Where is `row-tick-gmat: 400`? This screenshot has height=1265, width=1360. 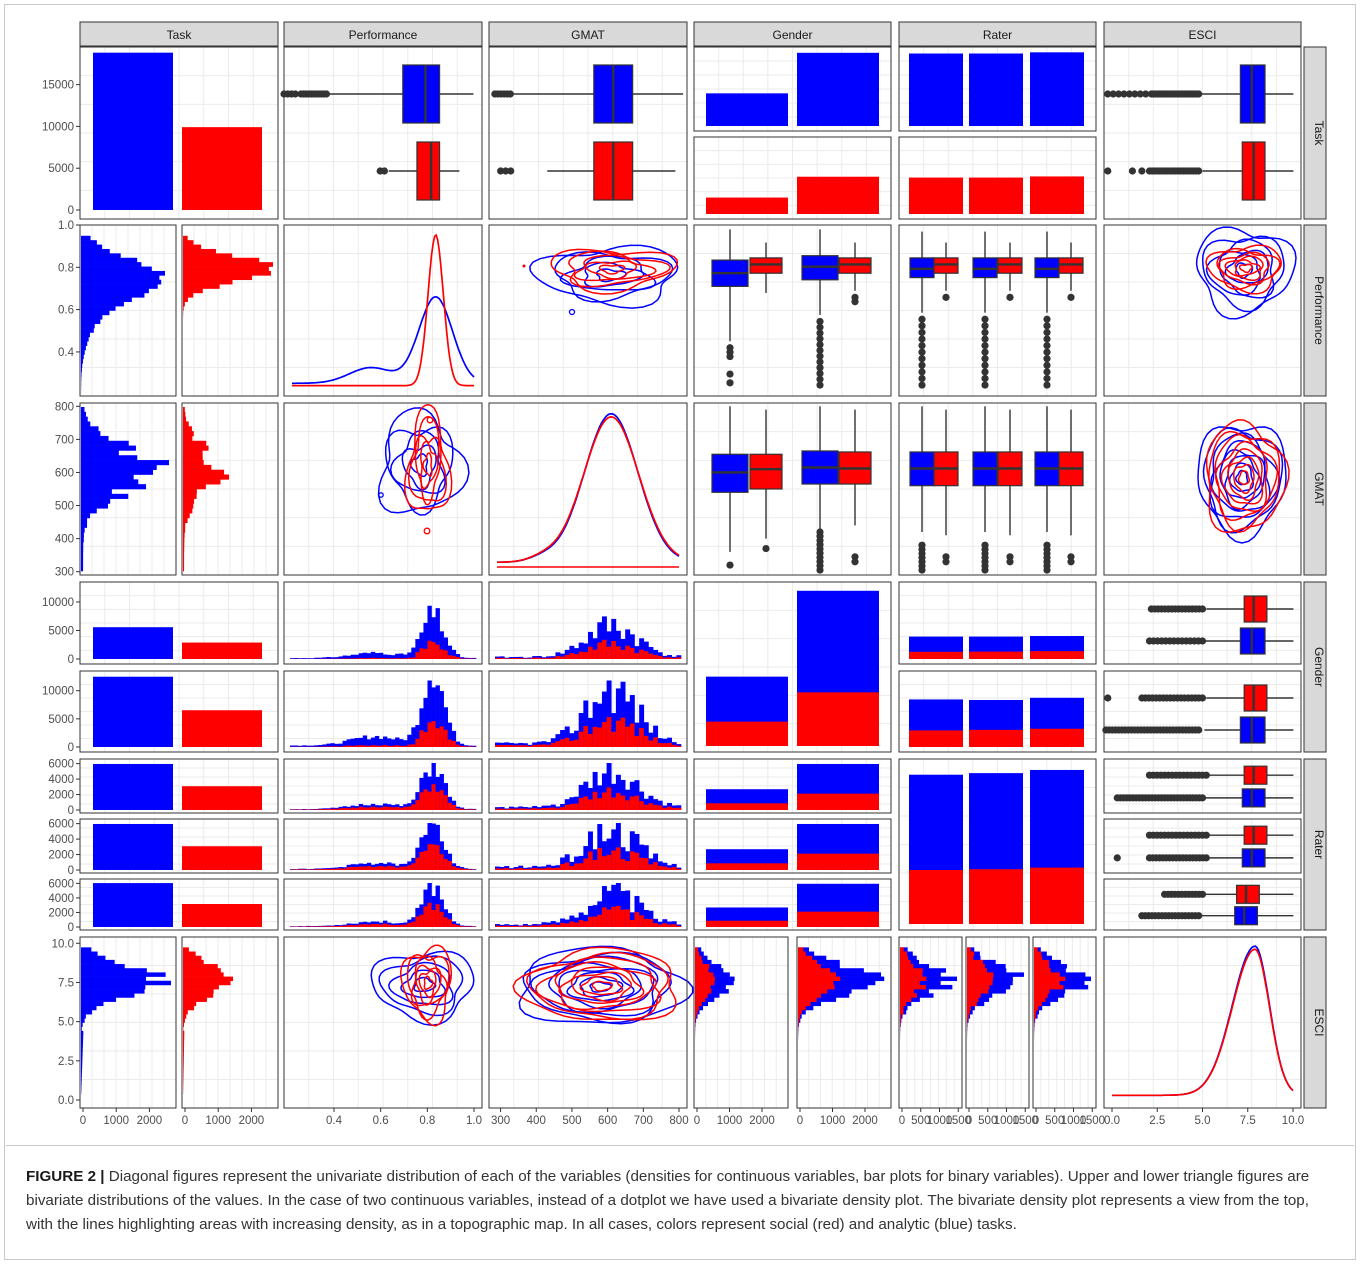
row-tick-gmat: 400 is located at coordinates (64, 540).